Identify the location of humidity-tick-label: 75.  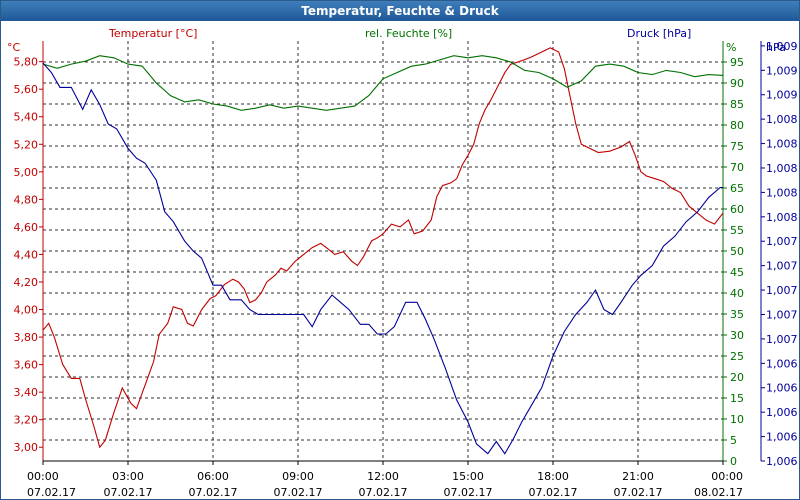
(737, 146).